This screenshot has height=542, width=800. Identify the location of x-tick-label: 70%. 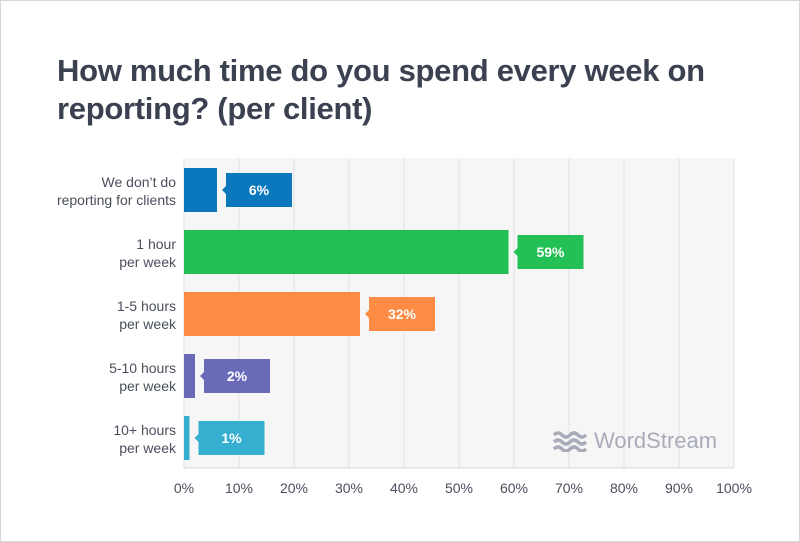
(569, 488).